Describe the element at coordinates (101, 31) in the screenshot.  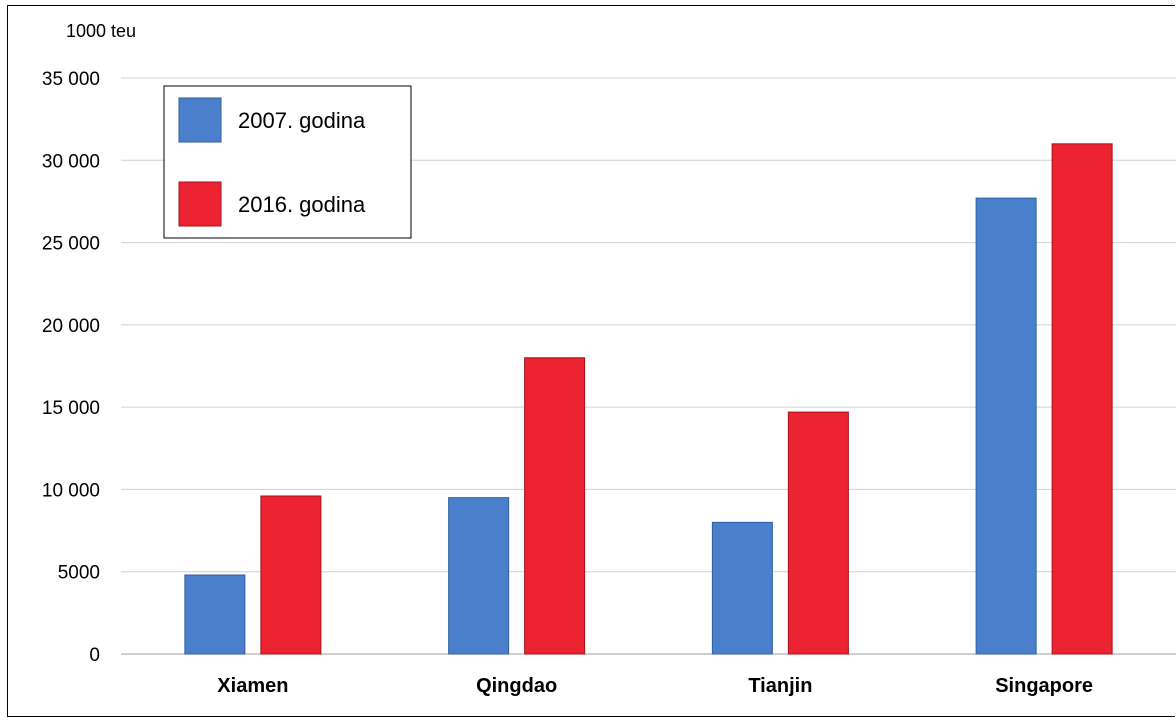
I see `y-axis-unit-label: 1000 teu` at that location.